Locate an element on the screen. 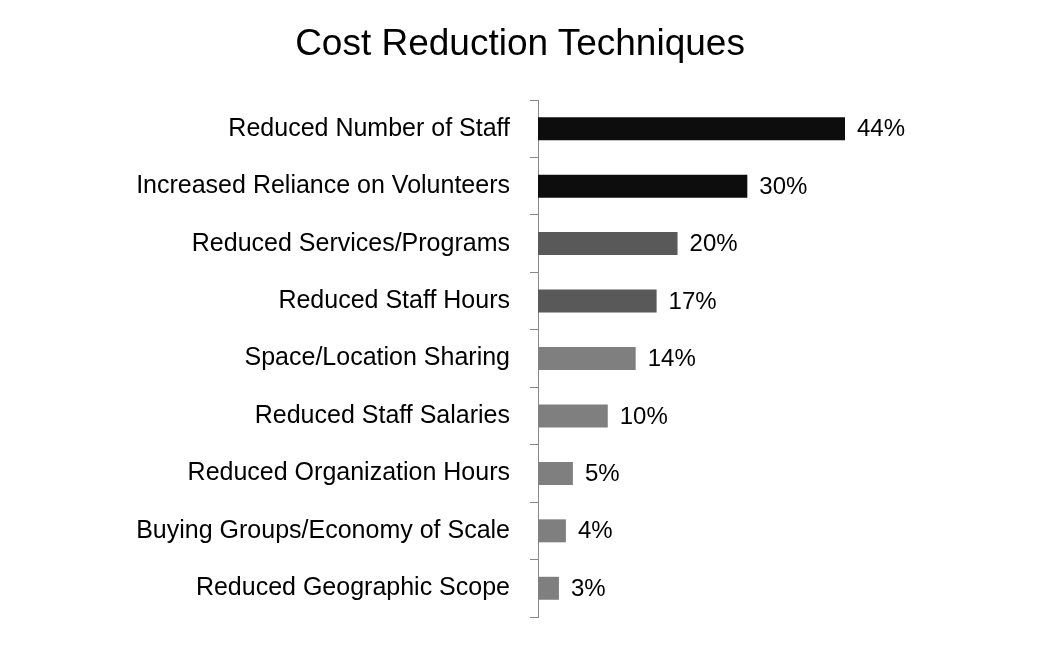  y-tick-label: Reduced Staff Hours is located at coordinates (394, 298).